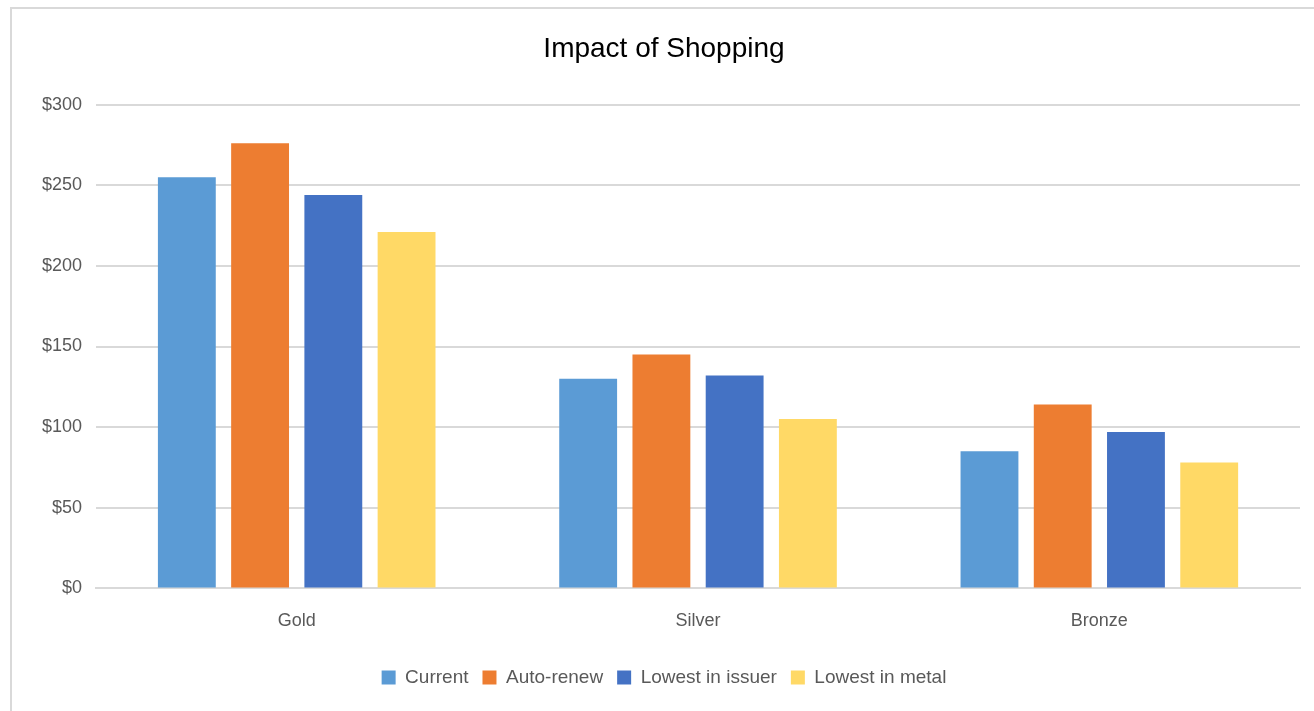  What do you see at coordinates (1099, 620) in the screenshot?
I see `x-tick-label: Bronze` at bounding box center [1099, 620].